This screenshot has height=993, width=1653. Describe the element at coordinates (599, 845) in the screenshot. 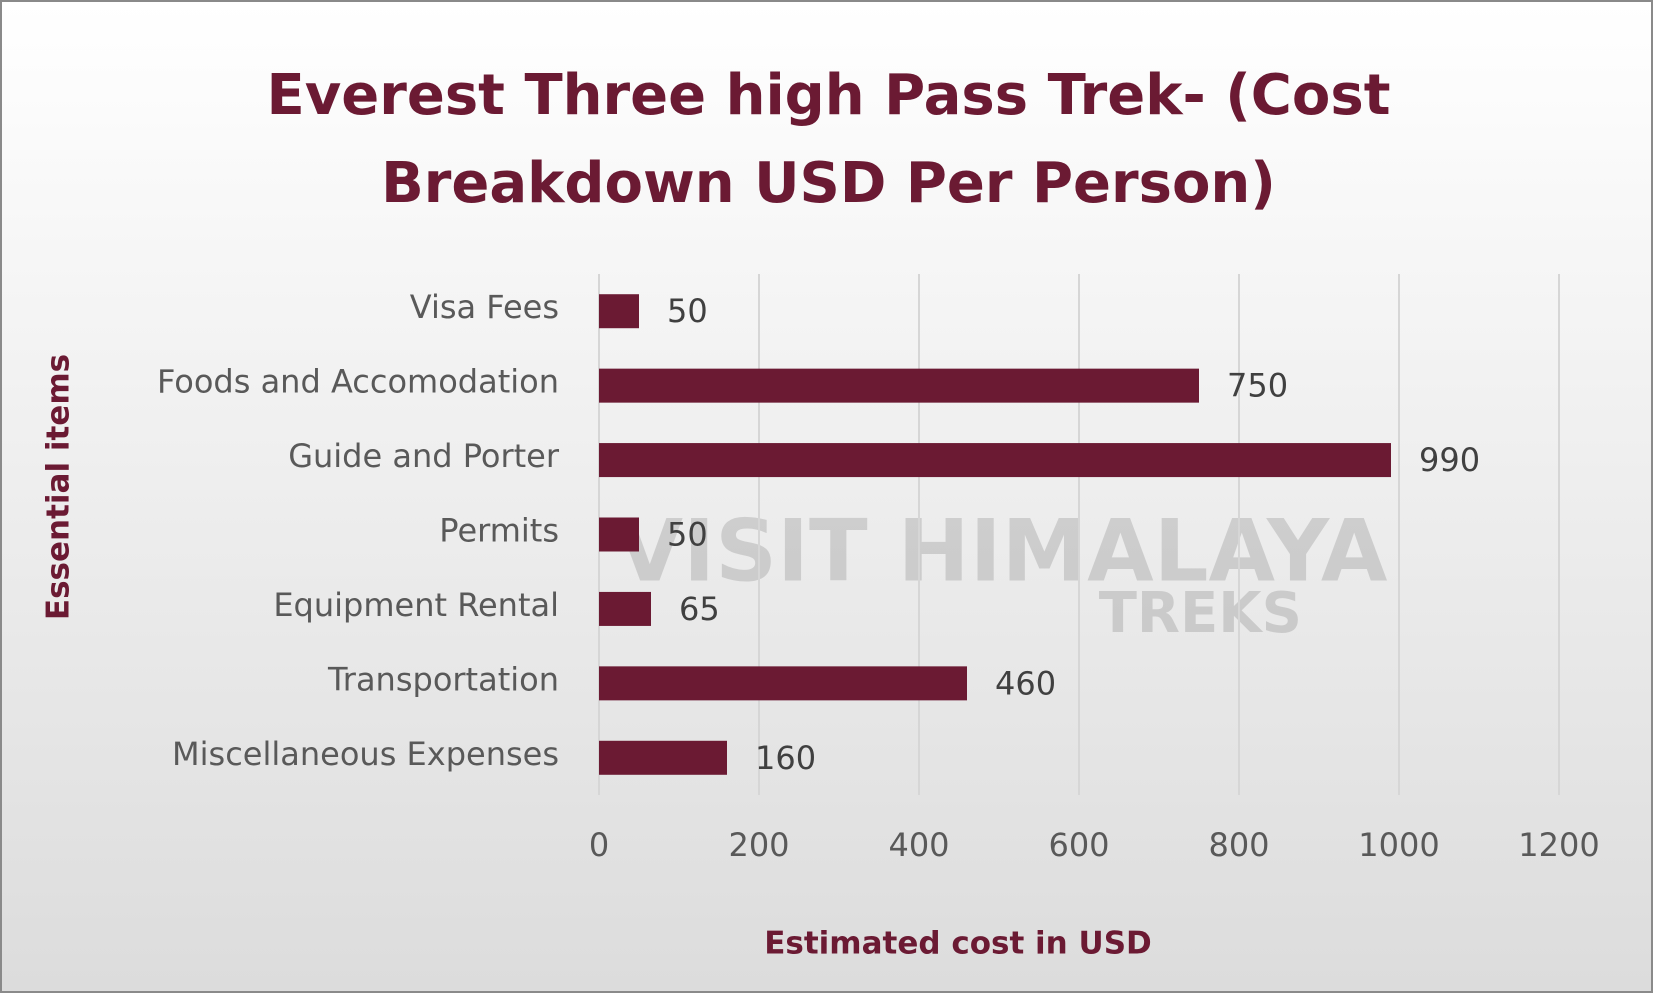

I see `x-tick-label: 0` at that location.